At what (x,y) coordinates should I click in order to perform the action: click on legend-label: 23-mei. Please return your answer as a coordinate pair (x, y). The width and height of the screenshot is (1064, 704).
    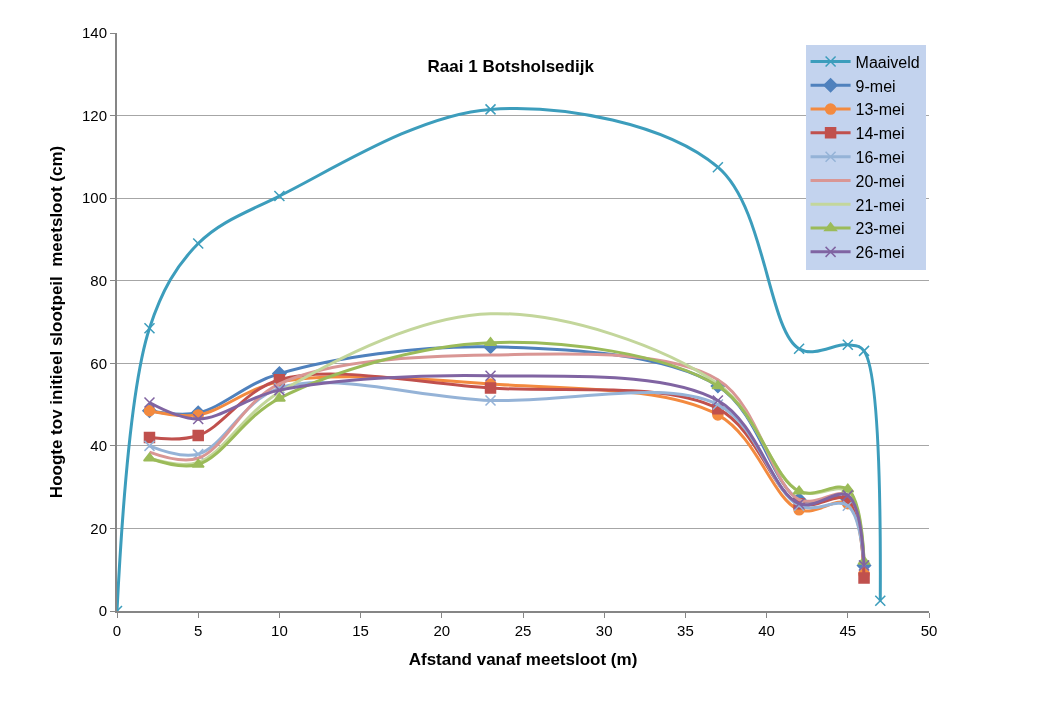
    Looking at the image, I should click on (880, 229).